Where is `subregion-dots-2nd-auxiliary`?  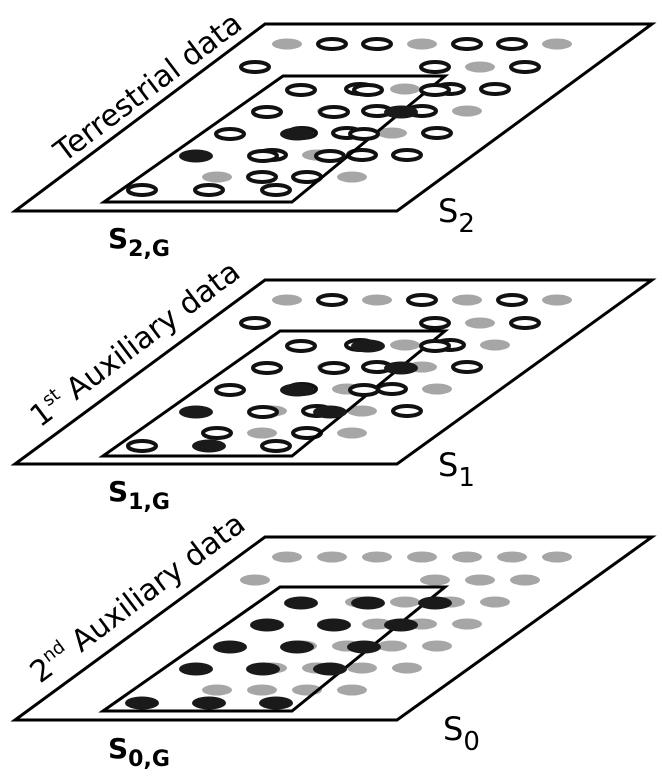 subregion-dots-2nd-auxiliary is located at coordinates (288, 653).